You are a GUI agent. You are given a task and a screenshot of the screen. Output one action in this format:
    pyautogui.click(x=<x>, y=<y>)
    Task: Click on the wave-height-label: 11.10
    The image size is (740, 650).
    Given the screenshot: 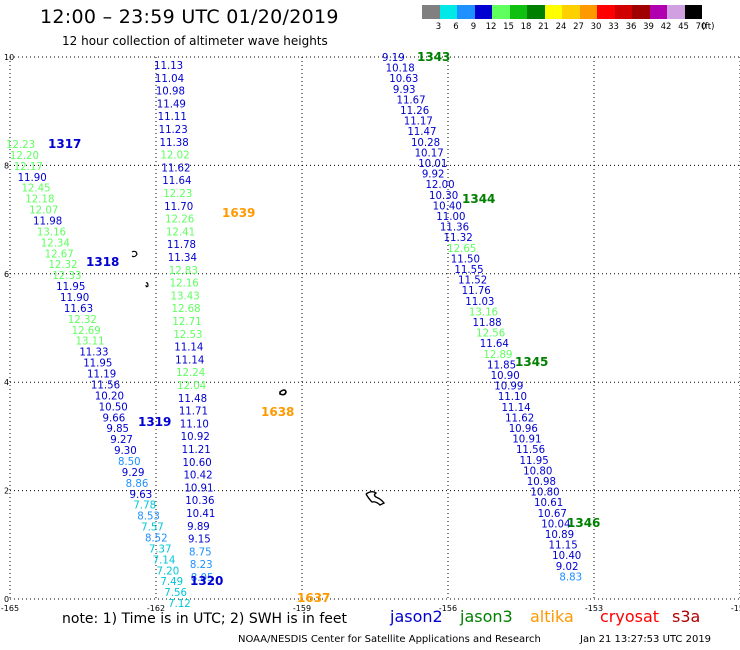 What is the action you would take?
    pyautogui.click(x=194, y=424)
    